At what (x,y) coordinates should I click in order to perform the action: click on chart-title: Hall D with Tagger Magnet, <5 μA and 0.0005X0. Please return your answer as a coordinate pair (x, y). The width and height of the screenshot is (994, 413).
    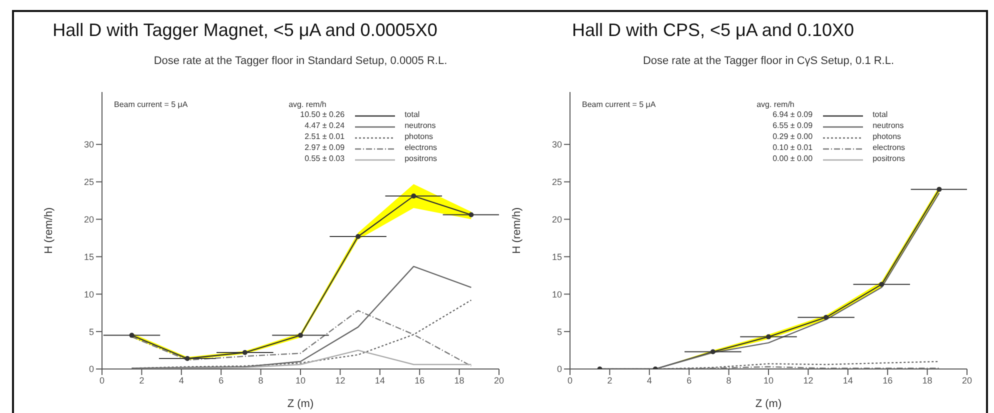
    Looking at the image, I should click on (245, 30).